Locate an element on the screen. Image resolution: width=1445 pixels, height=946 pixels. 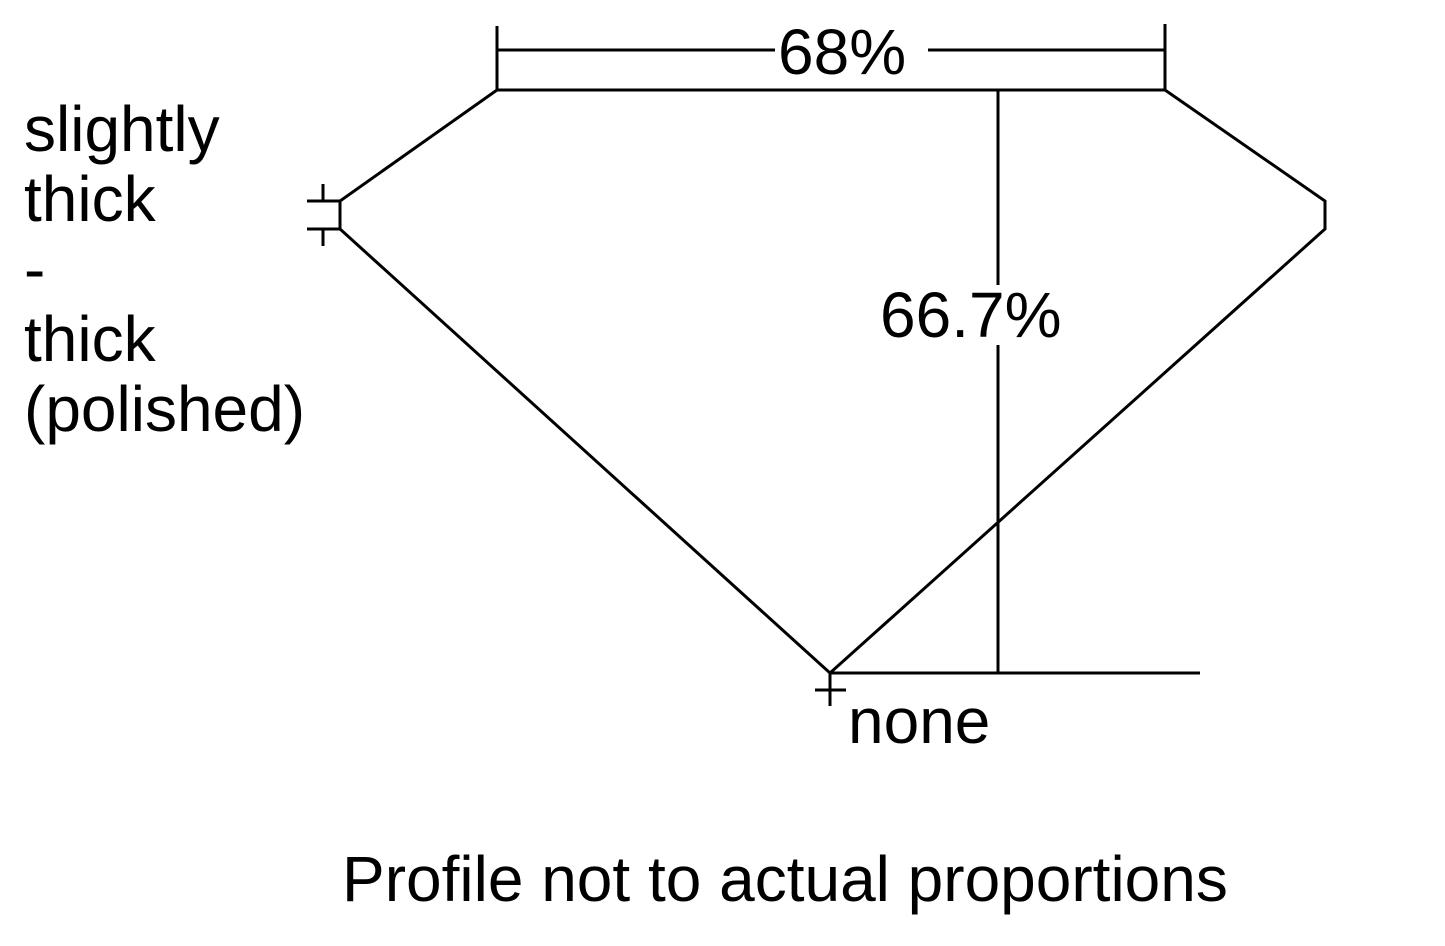
culet-label: none is located at coordinates (919, 721).